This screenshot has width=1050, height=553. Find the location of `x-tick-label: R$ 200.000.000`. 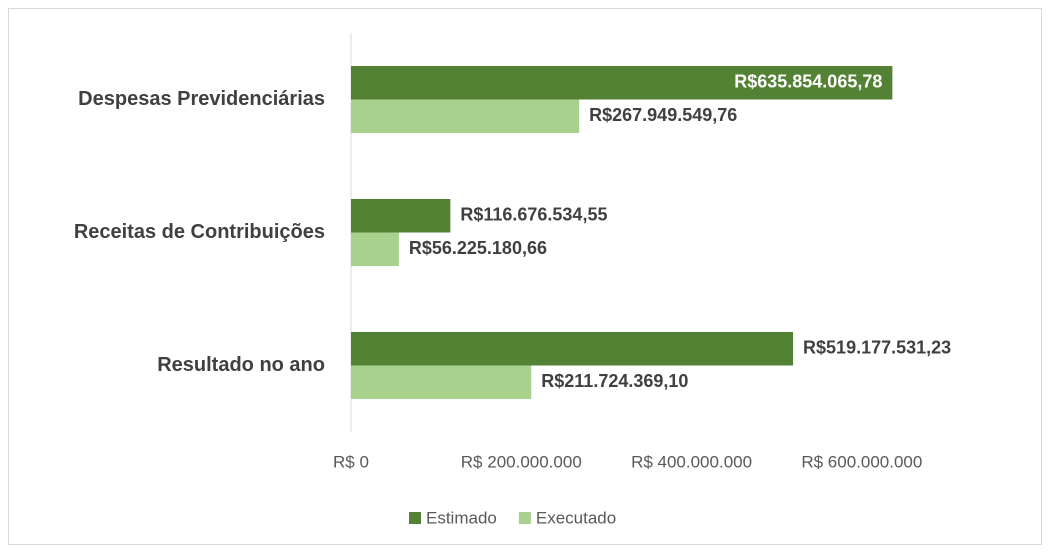

x-tick-label: R$ 200.000.000 is located at coordinates (521, 461).